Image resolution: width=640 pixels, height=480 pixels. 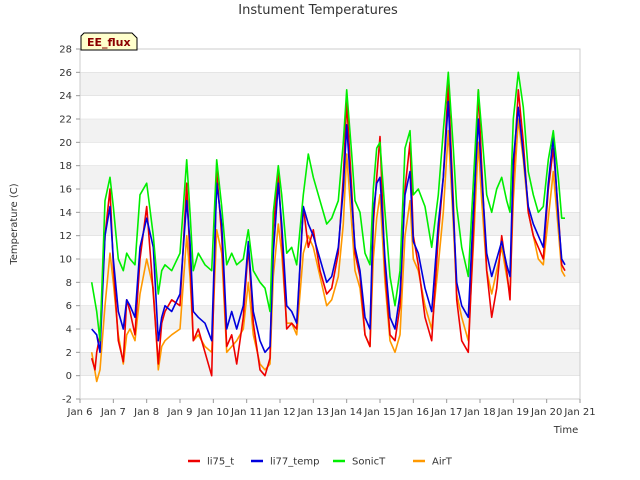 I want to click on ee-flux-badge: EE_flux, so click(x=109, y=41).